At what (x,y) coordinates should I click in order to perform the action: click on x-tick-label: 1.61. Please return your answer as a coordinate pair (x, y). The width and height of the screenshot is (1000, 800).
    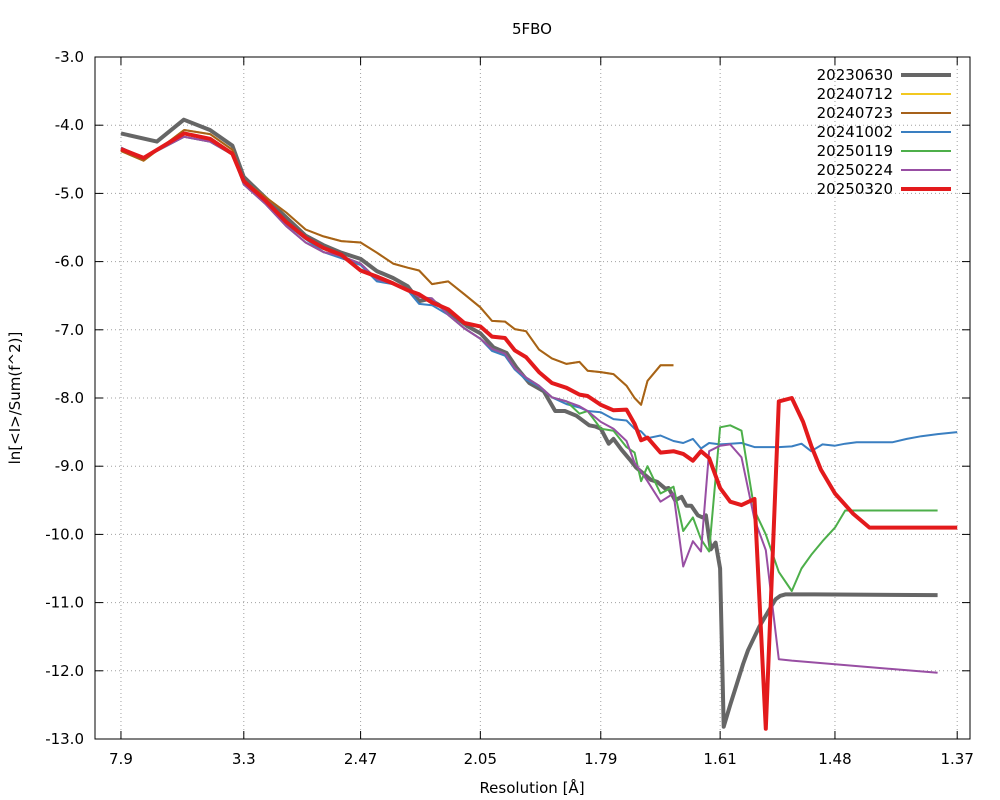
    Looking at the image, I should click on (719, 759).